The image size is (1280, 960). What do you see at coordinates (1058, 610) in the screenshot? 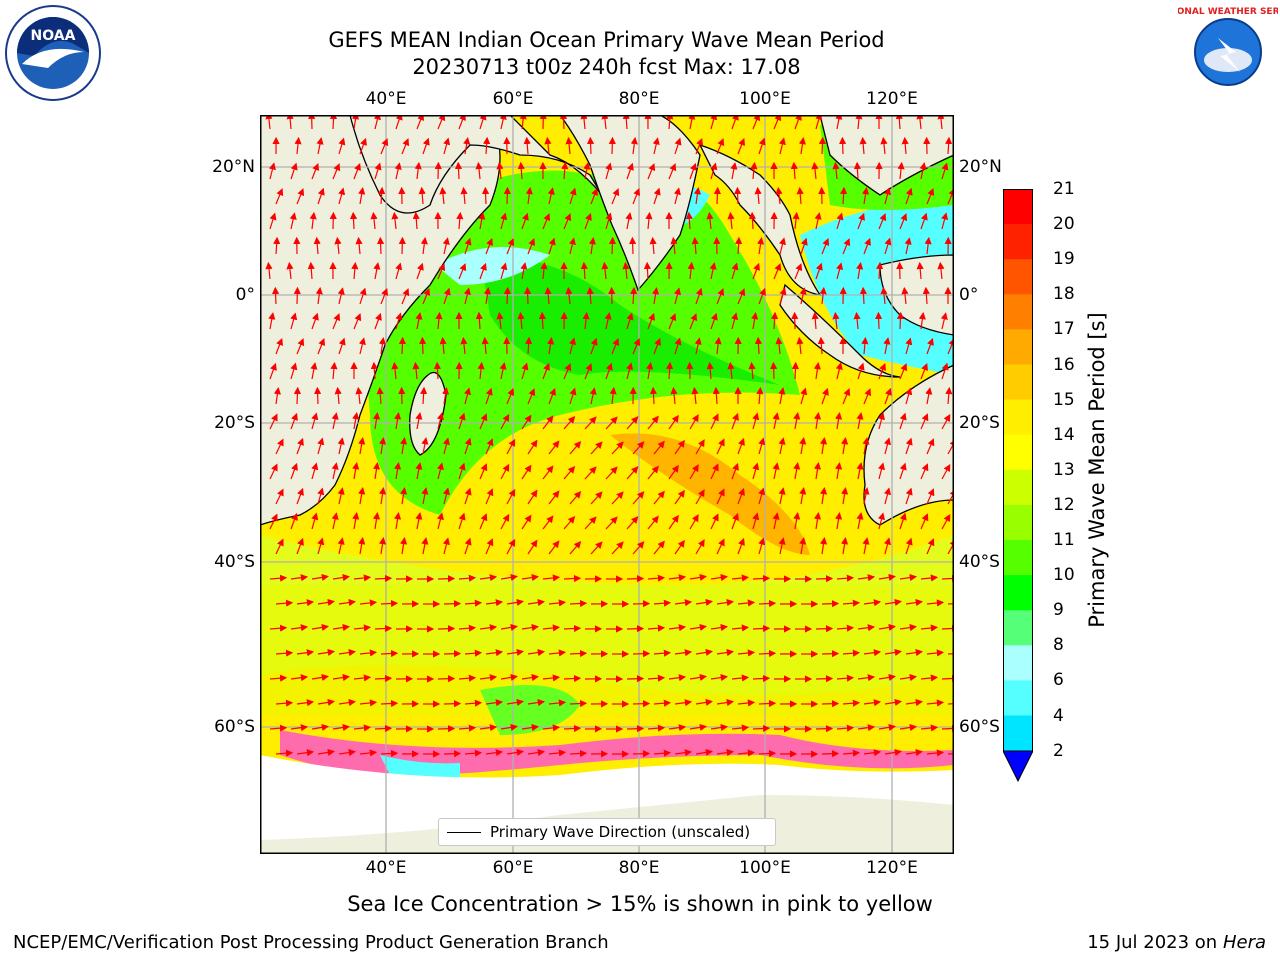
I see `colorbar-tick-label: 9` at bounding box center [1058, 610].